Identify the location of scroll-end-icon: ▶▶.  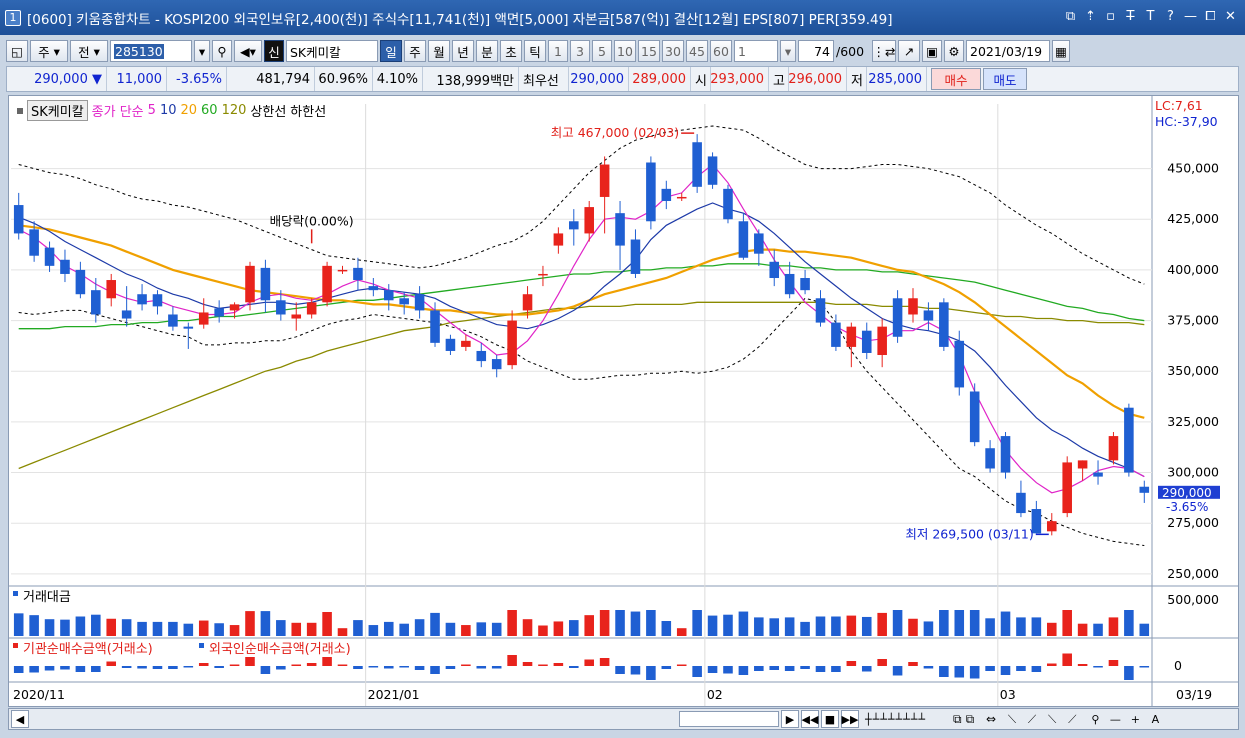
(850, 719).